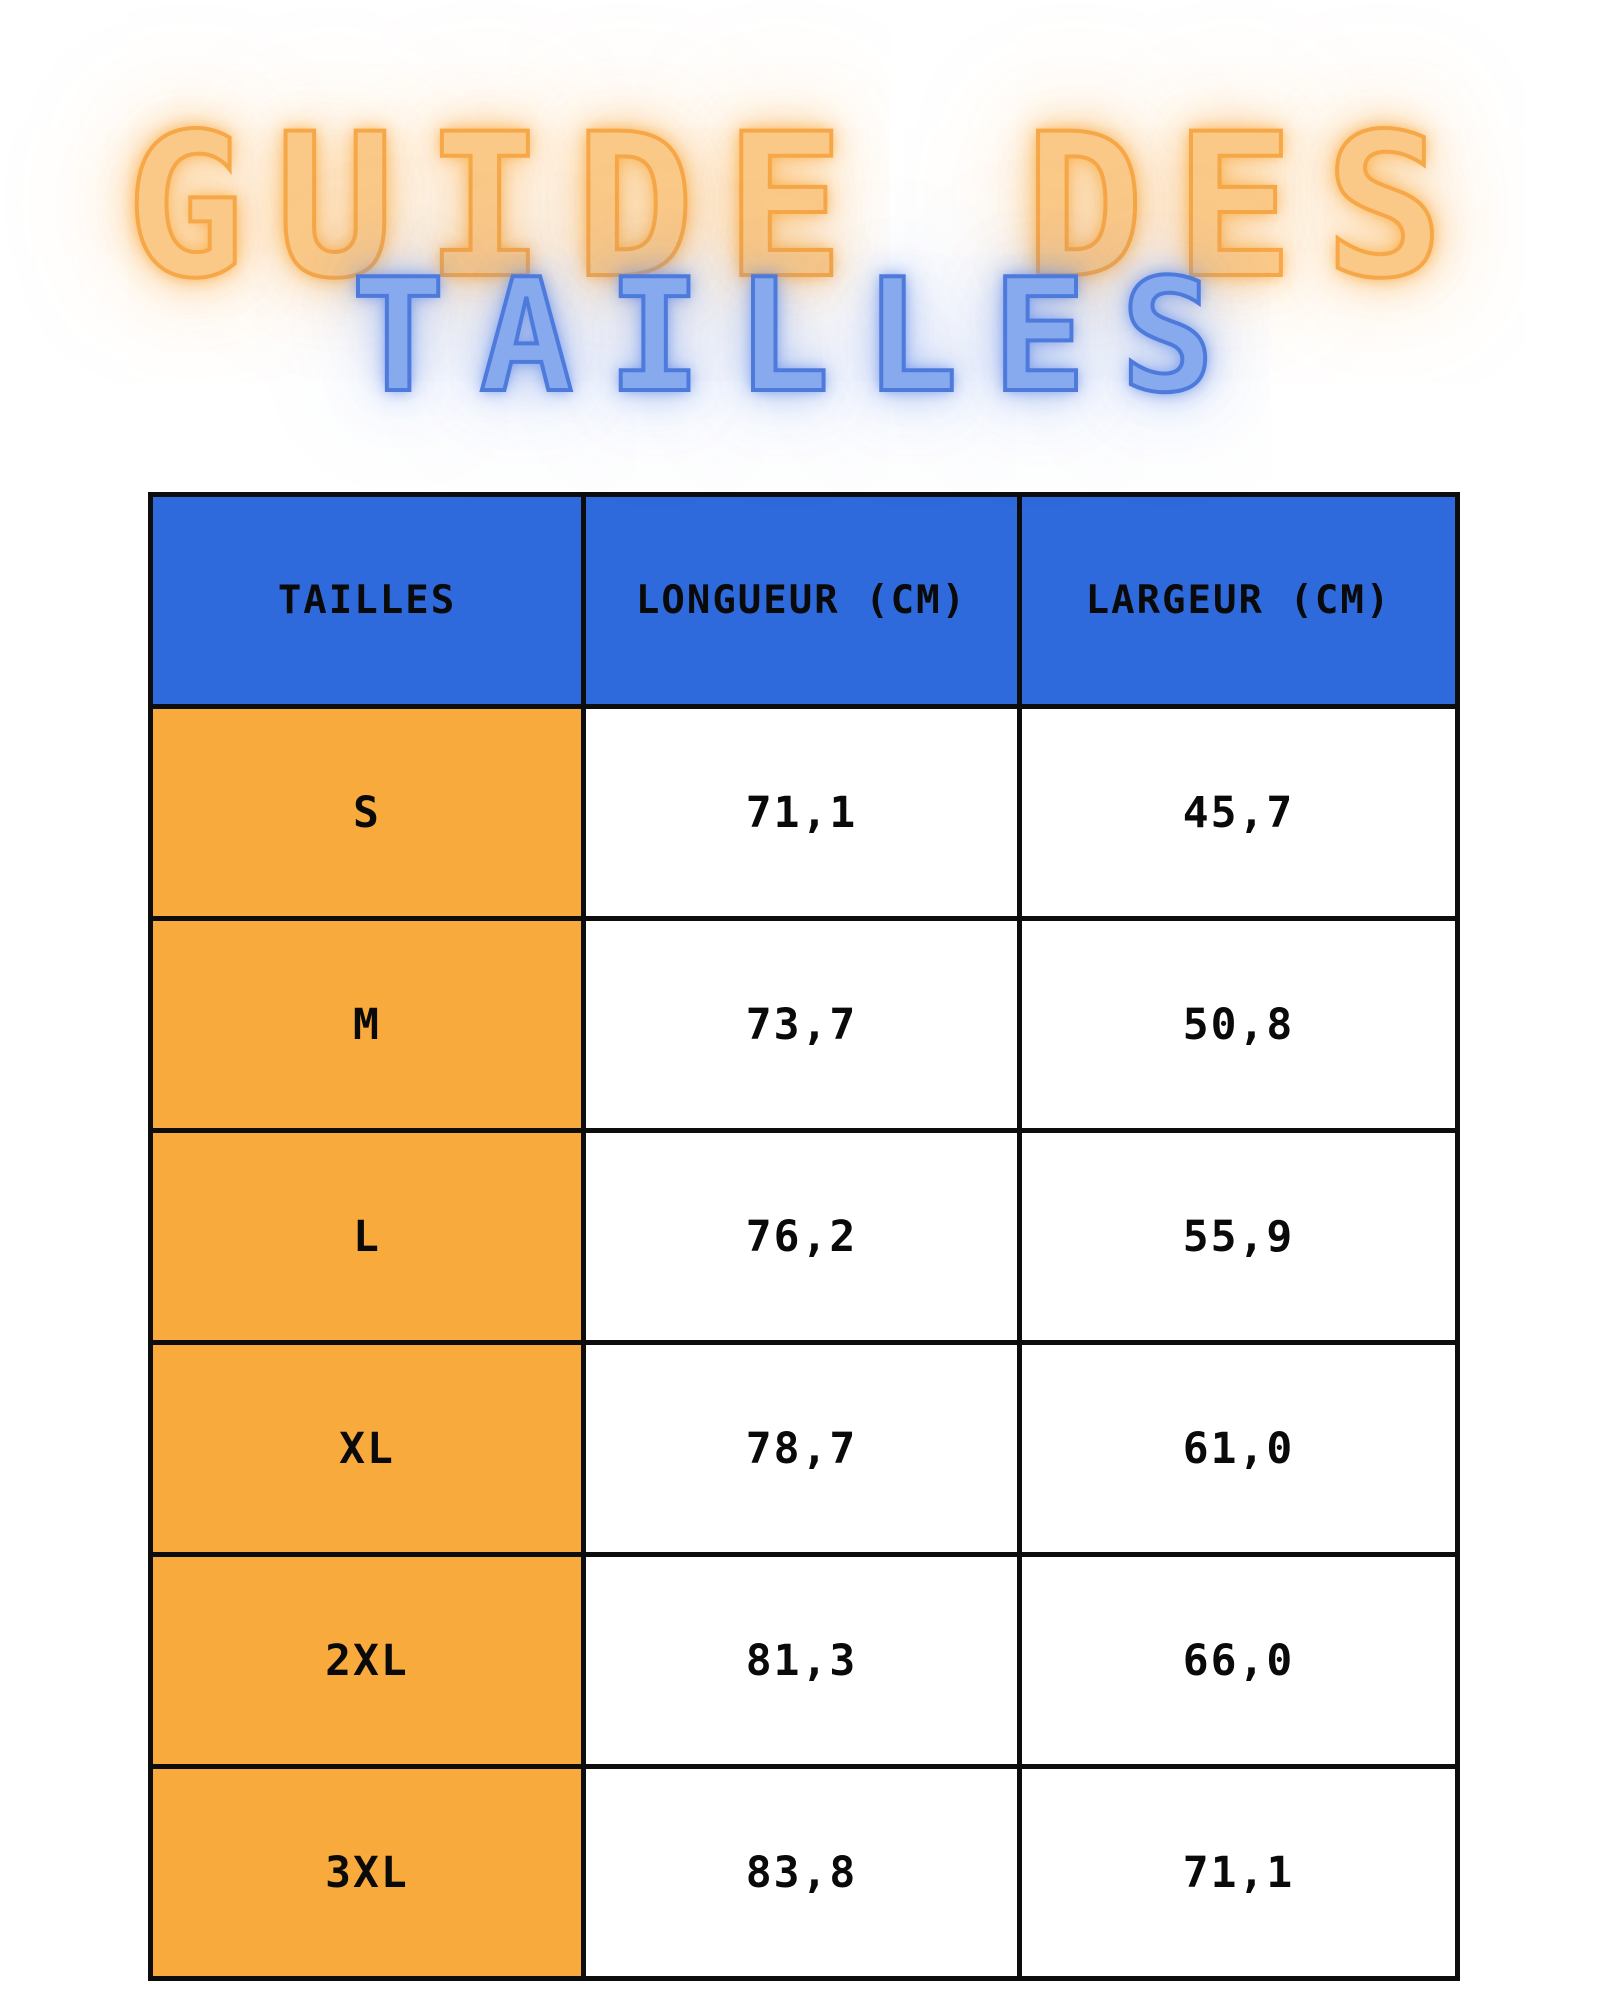 This screenshot has width=1600, height=2000. I want to click on longueur-value: 73,7, so click(801, 1024).